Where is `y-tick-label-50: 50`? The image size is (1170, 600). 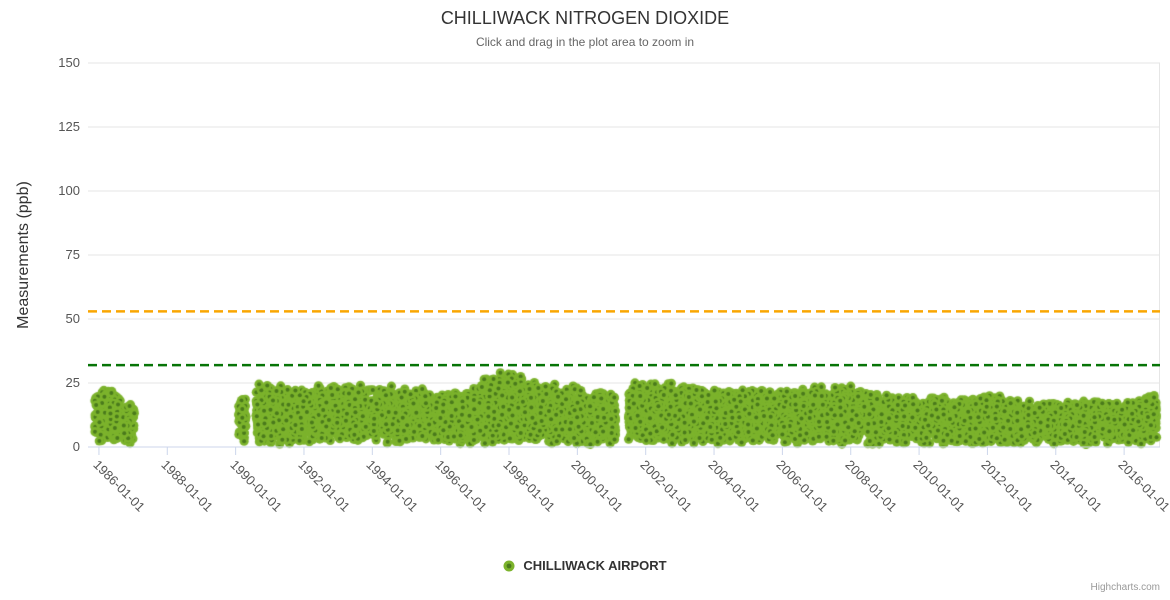
y-tick-label-50: 50 is located at coordinates (72, 318).